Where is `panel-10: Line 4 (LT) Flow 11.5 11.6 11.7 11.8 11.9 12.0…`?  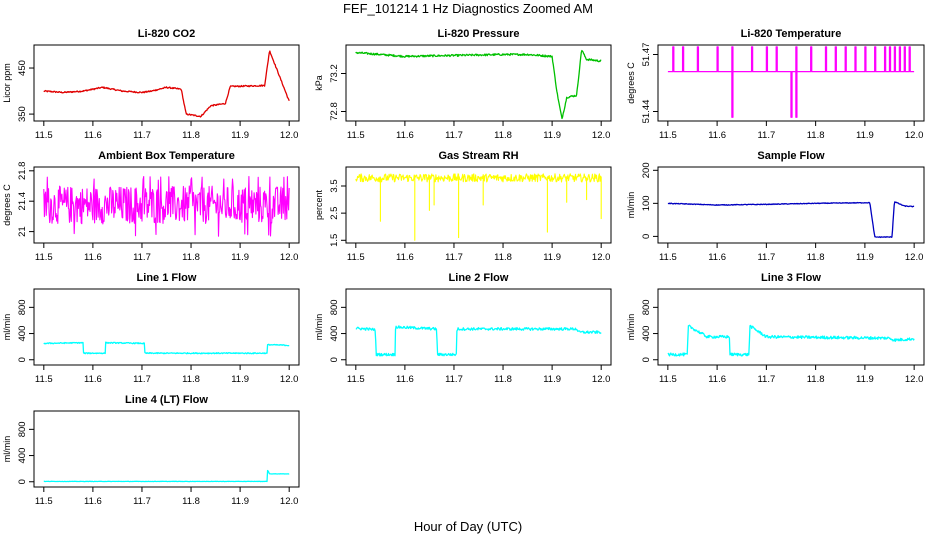 panel-10: Line 4 (LT) Flow 11.5 11.6 11.7 11.8 11.9 12.0… is located at coordinates (151, 450).